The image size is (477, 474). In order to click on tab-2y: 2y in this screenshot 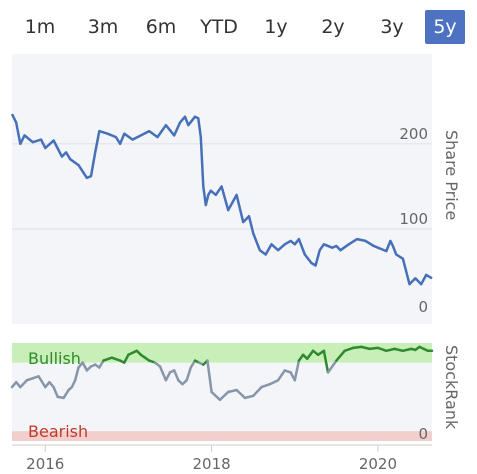, I will do `click(333, 27)`.